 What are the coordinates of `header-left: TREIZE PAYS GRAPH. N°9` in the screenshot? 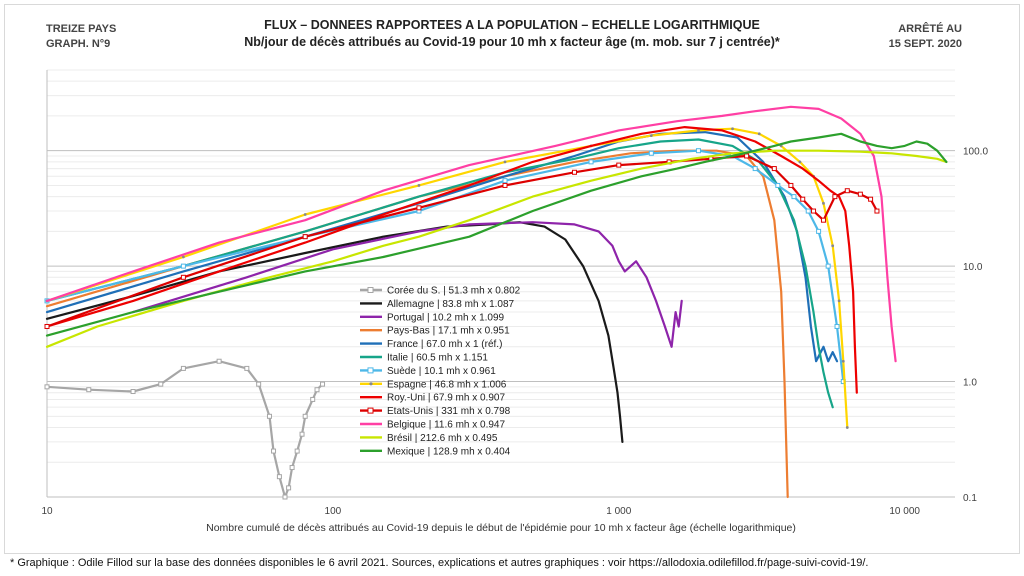 It's located at (81, 37).